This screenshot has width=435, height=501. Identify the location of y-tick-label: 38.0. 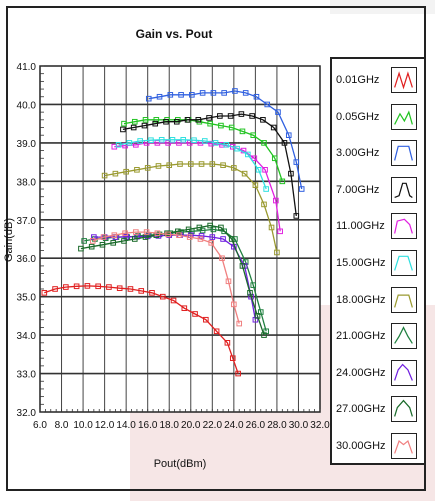
(27, 182).